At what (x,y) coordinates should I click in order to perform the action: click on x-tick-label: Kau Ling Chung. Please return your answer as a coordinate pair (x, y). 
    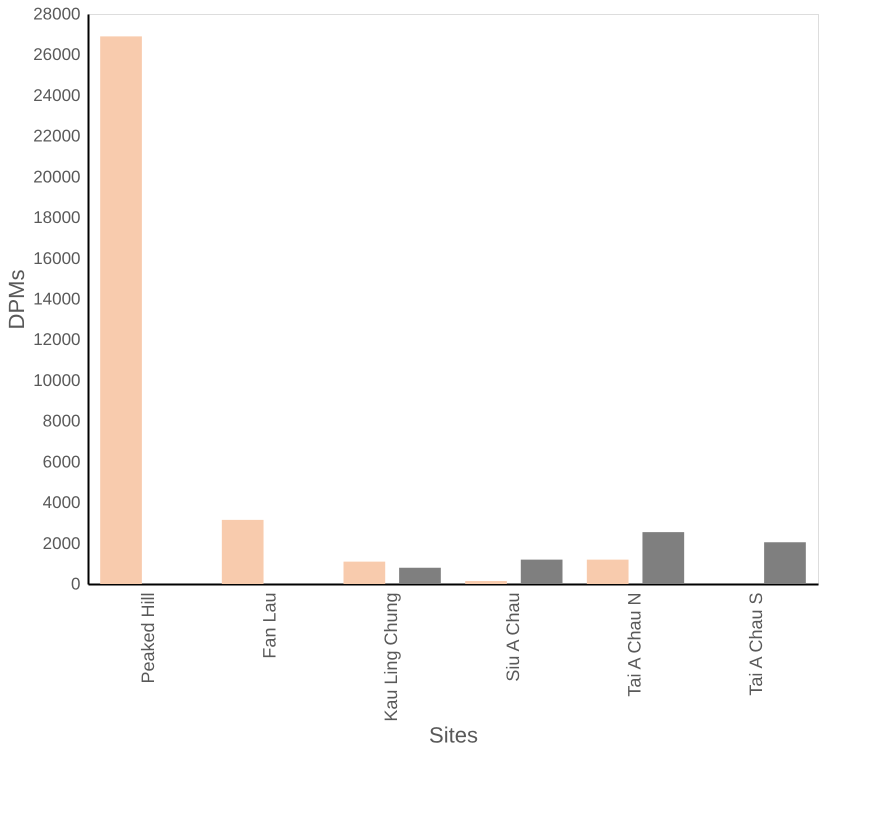
    Looking at the image, I should click on (391, 657).